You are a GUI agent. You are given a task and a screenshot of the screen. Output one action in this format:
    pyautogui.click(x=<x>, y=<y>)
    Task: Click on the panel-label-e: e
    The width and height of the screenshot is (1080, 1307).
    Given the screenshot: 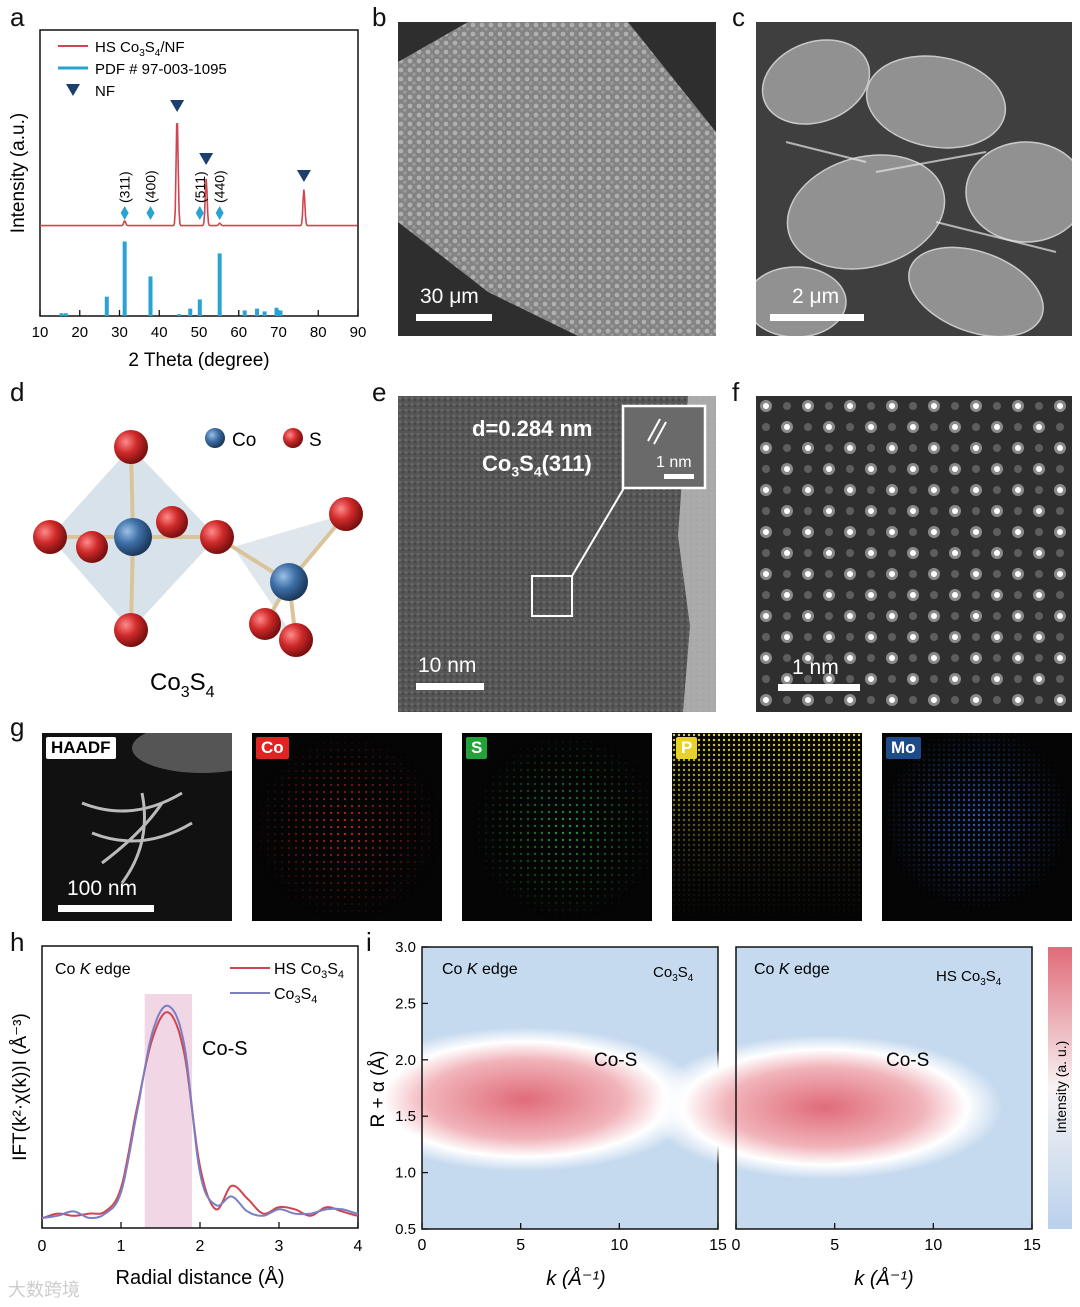 What is the action you would take?
    pyautogui.click(x=379, y=392)
    